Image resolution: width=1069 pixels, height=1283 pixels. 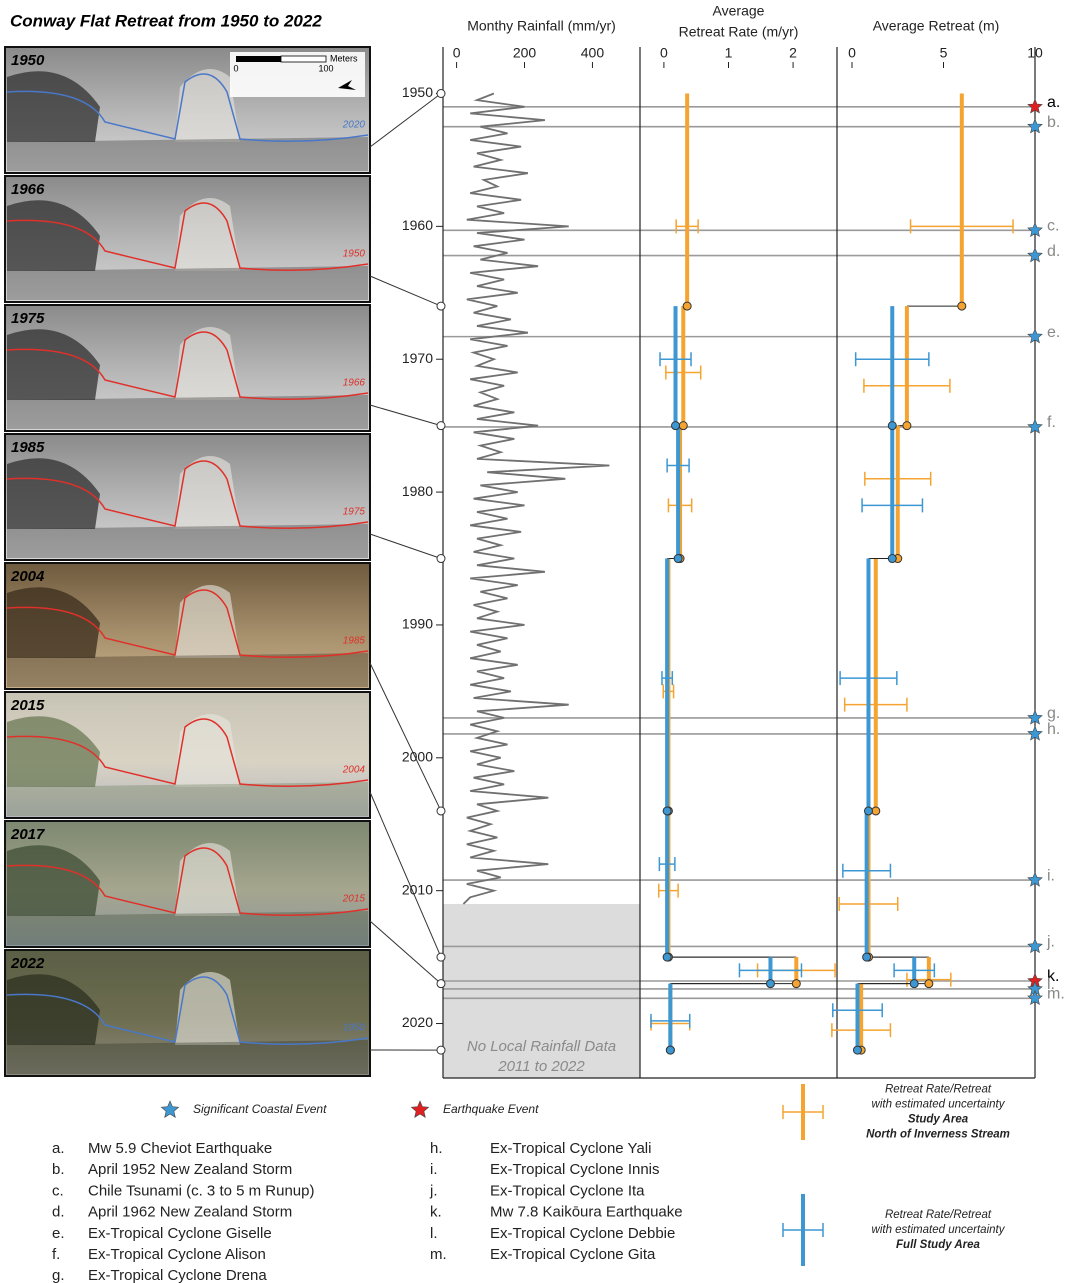 I want to click on event-letter: g., so click(x=1053, y=713).